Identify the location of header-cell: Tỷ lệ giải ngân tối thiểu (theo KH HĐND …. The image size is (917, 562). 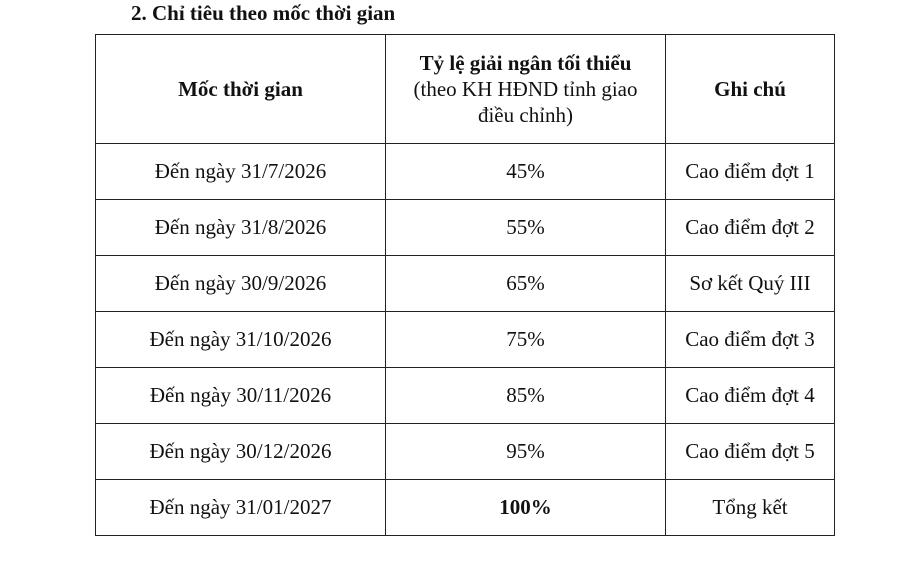
(525, 89).